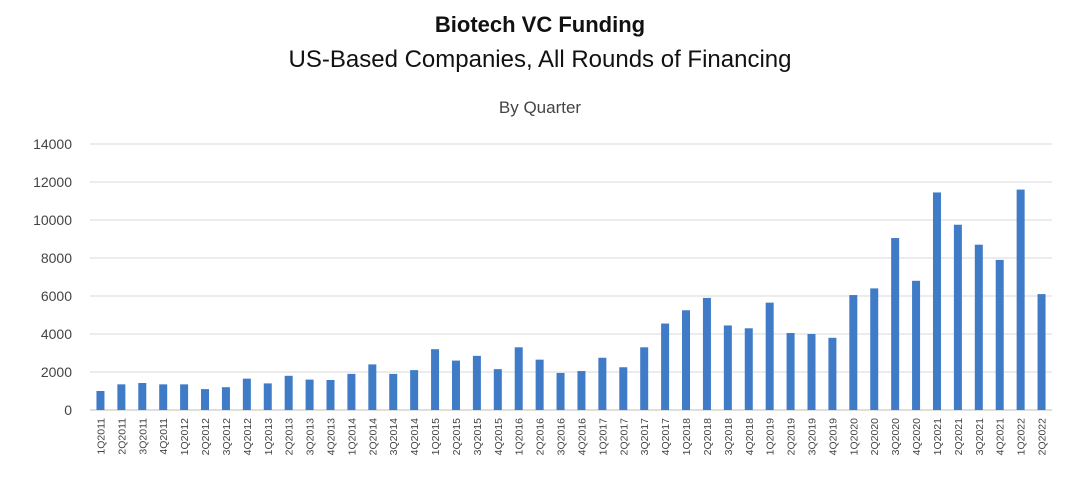 The width and height of the screenshot is (1080, 487). I want to click on x-tick-label: 3Q2015, so click(478, 437).